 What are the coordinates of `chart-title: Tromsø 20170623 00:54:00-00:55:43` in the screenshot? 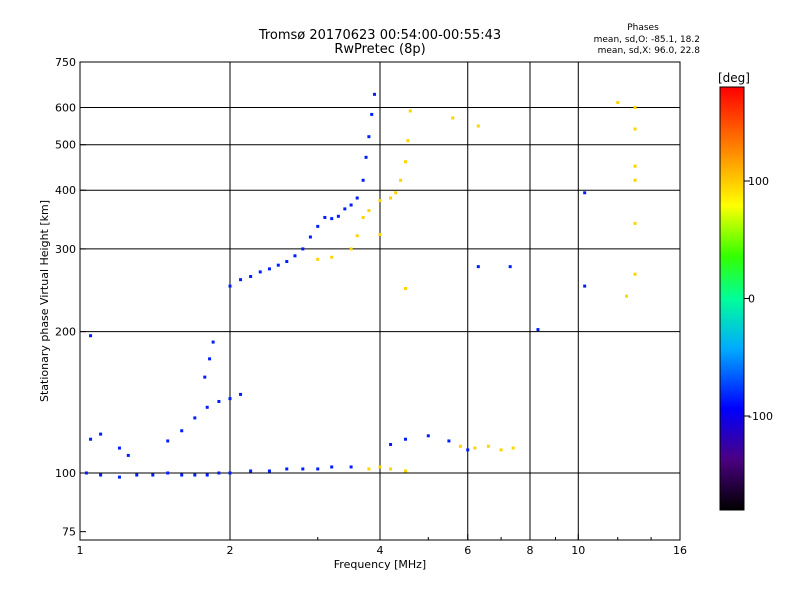 It's located at (379, 35).